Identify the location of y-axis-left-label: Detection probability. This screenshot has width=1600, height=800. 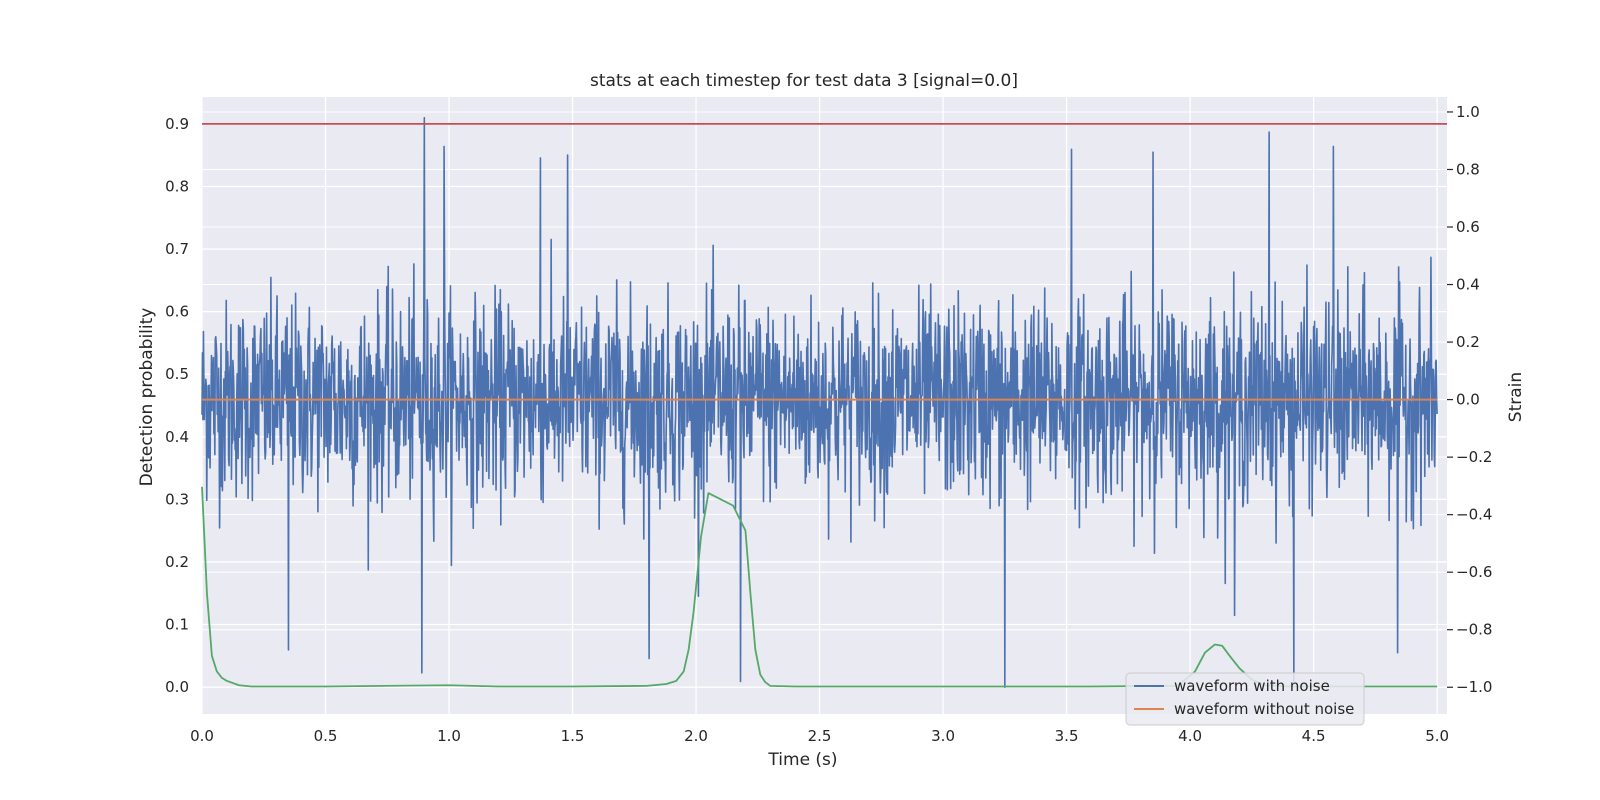
(147, 397).